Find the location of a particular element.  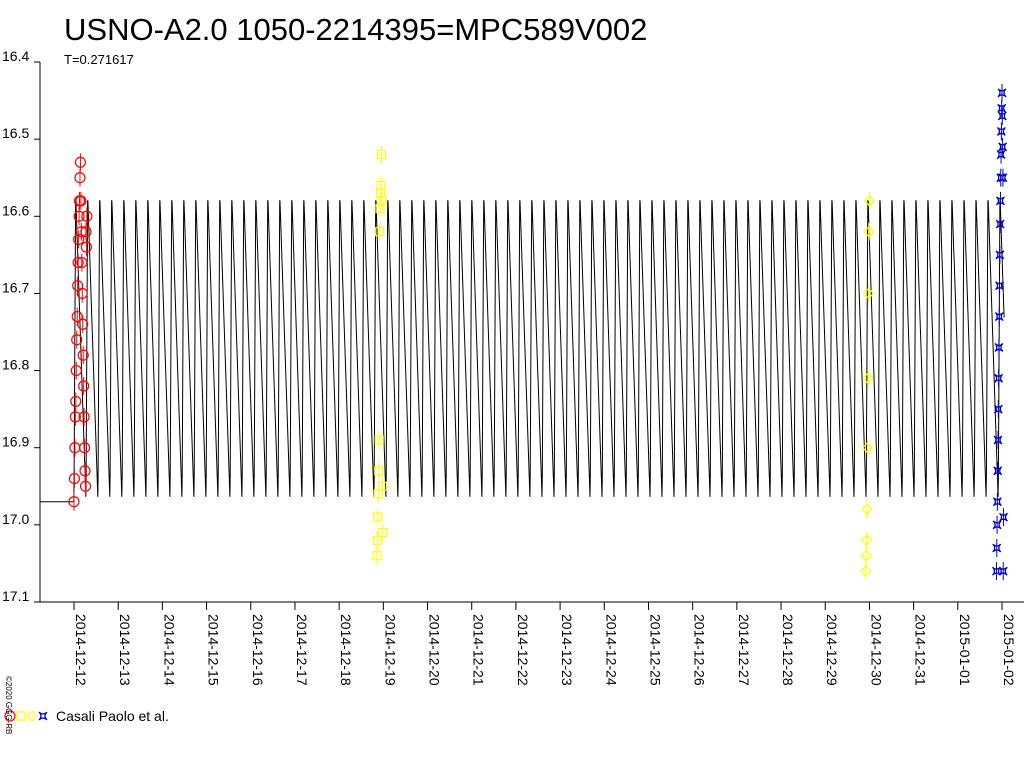

x-tick-label: 2014-12-20 is located at coordinates (435, 650).